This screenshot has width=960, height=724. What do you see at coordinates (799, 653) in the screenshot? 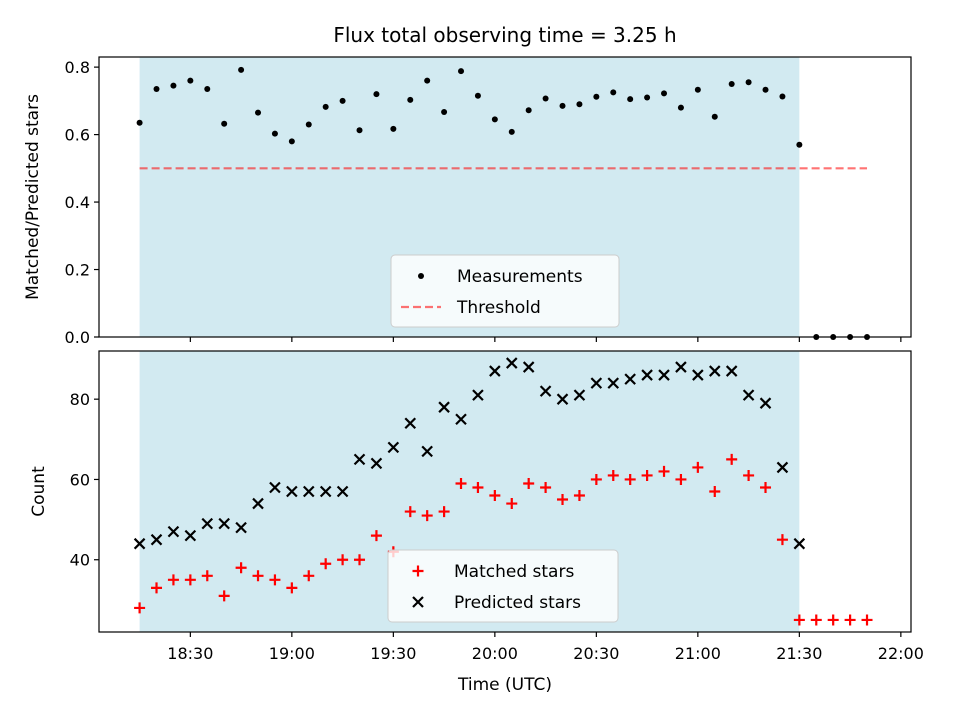
I see `x-tick-label: 21:30` at bounding box center [799, 653].